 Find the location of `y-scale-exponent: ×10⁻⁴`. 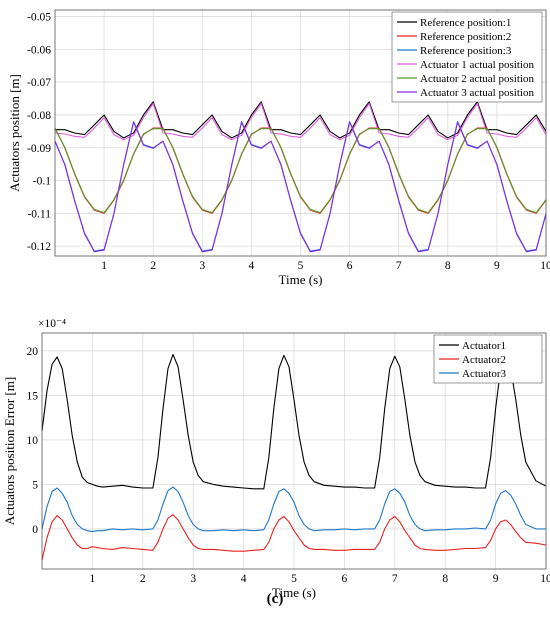

y-scale-exponent: ×10⁻⁴ is located at coordinates (52, 324).